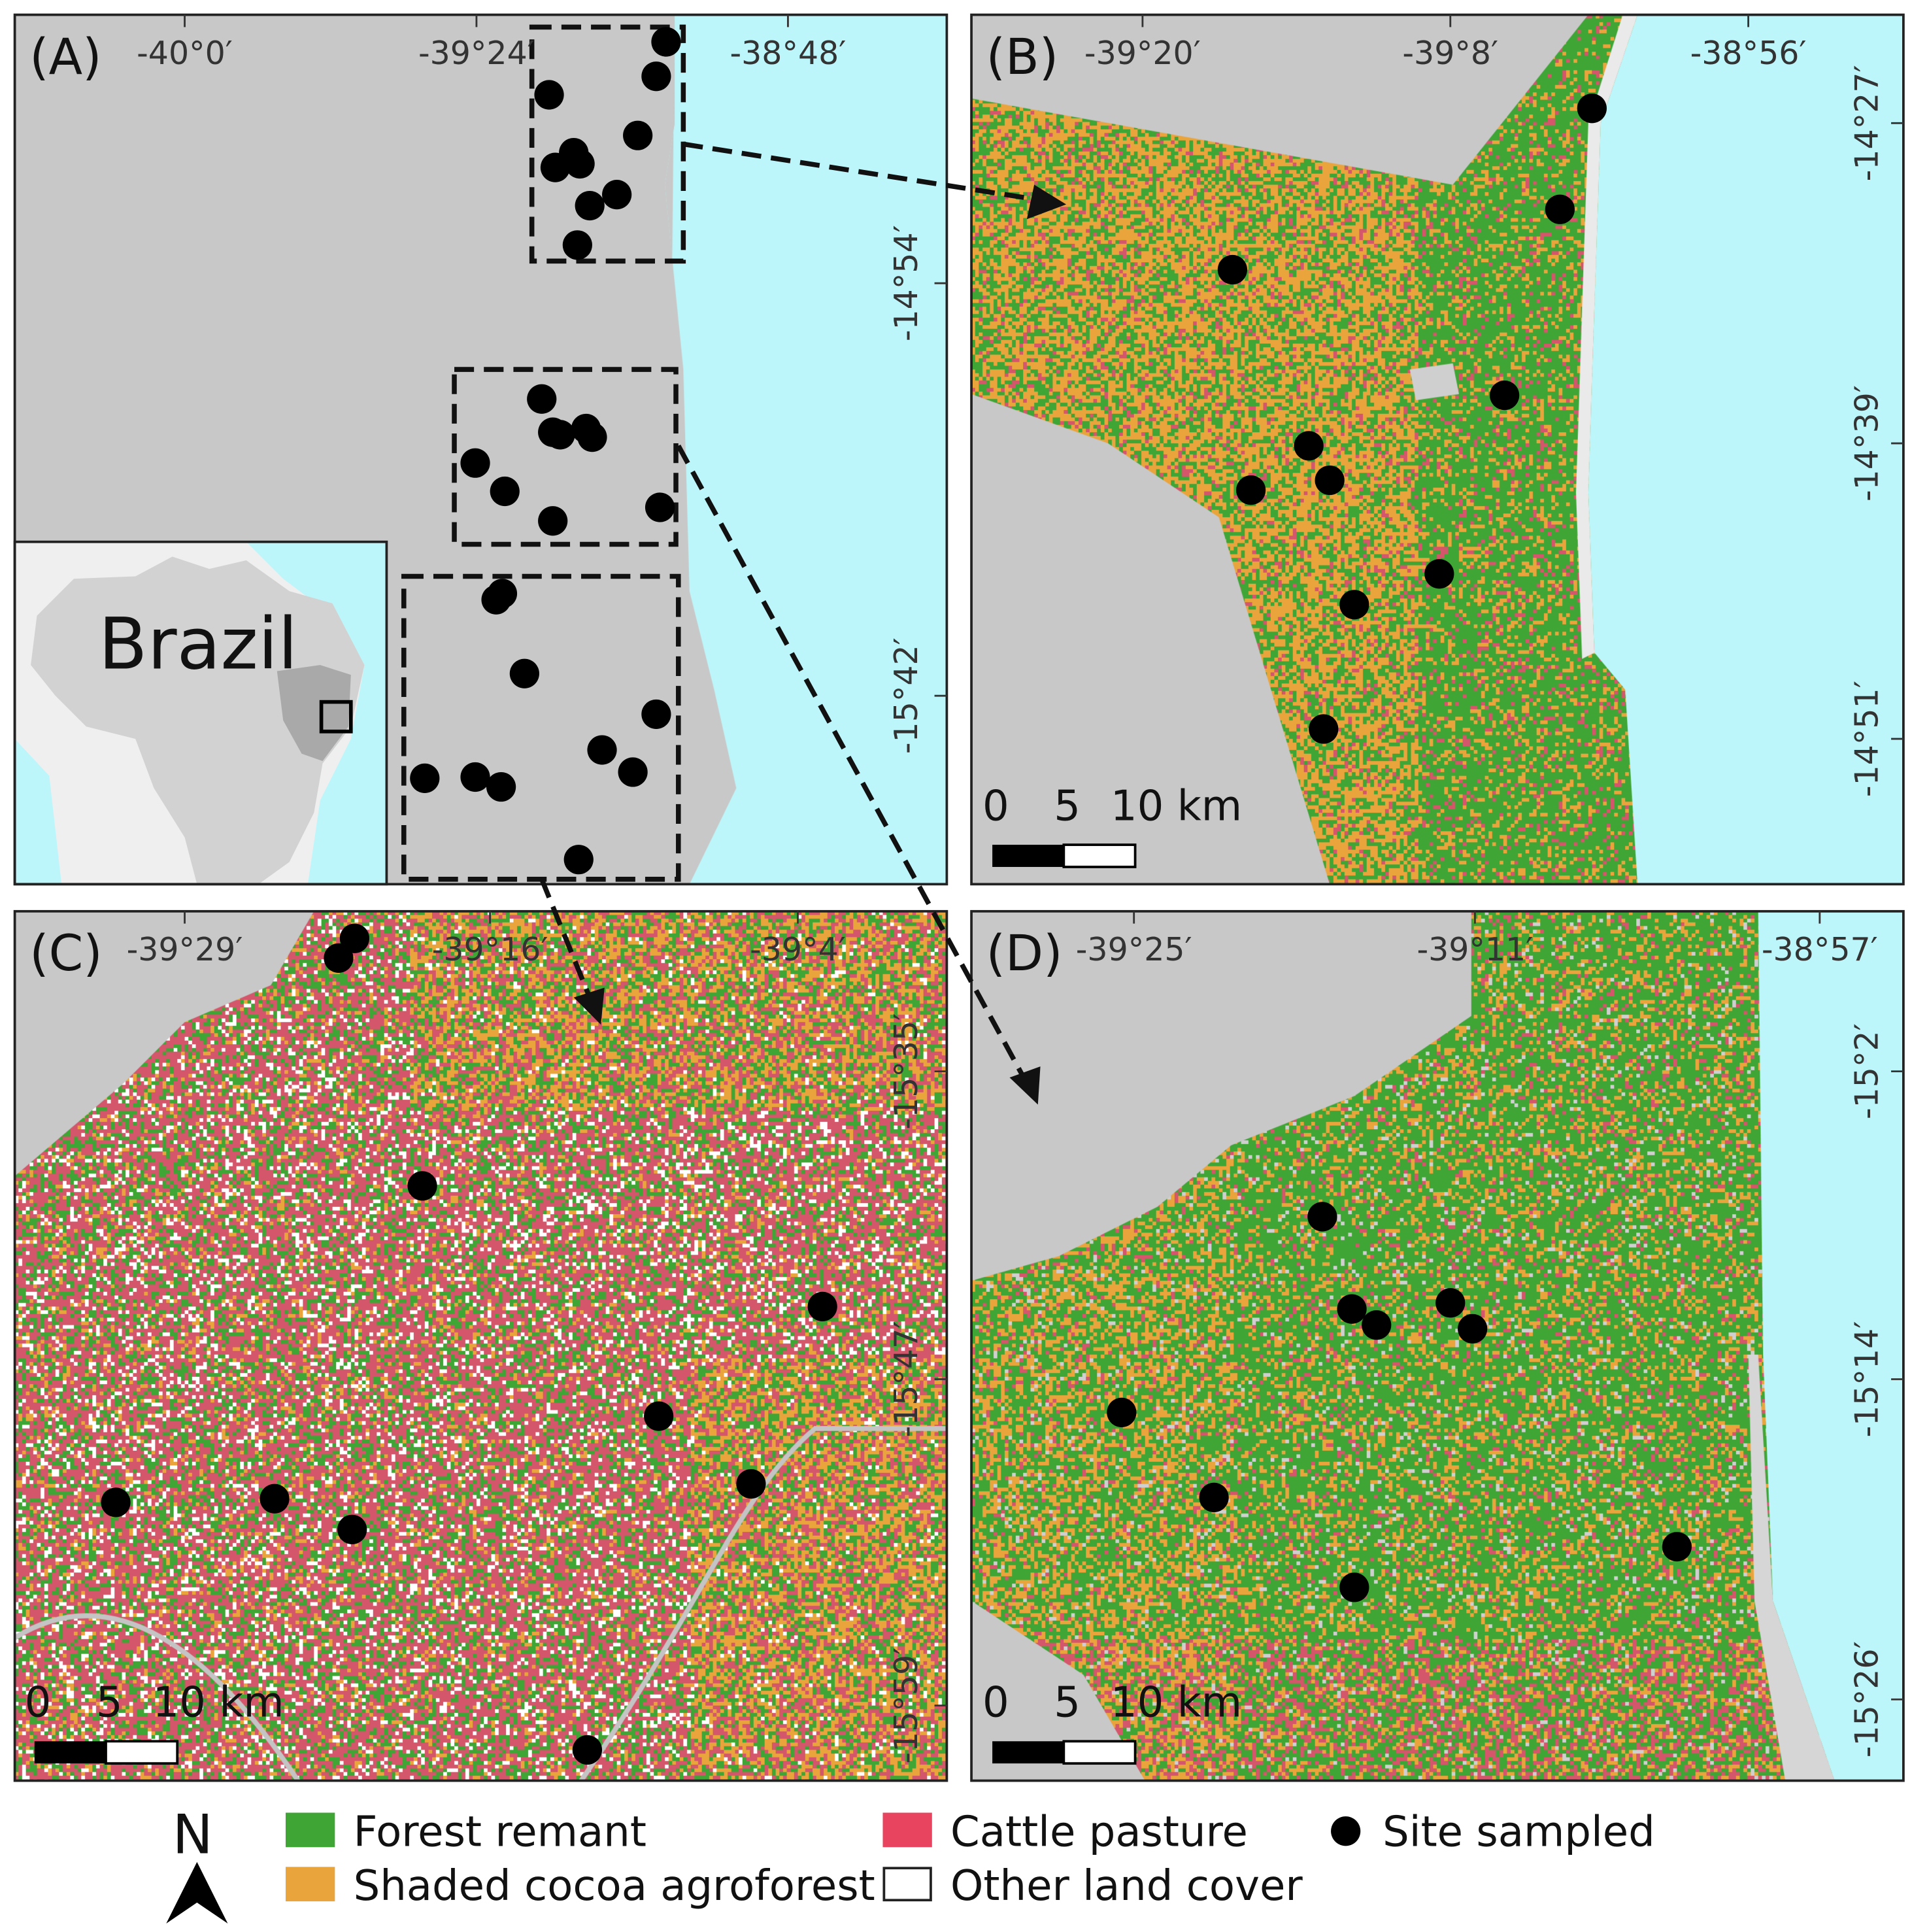 This screenshot has height=1932, width=1912. Describe the element at coordinates (1866, 1071) in the screenshot. I see `y-tick-label: -15°2′` at that location.